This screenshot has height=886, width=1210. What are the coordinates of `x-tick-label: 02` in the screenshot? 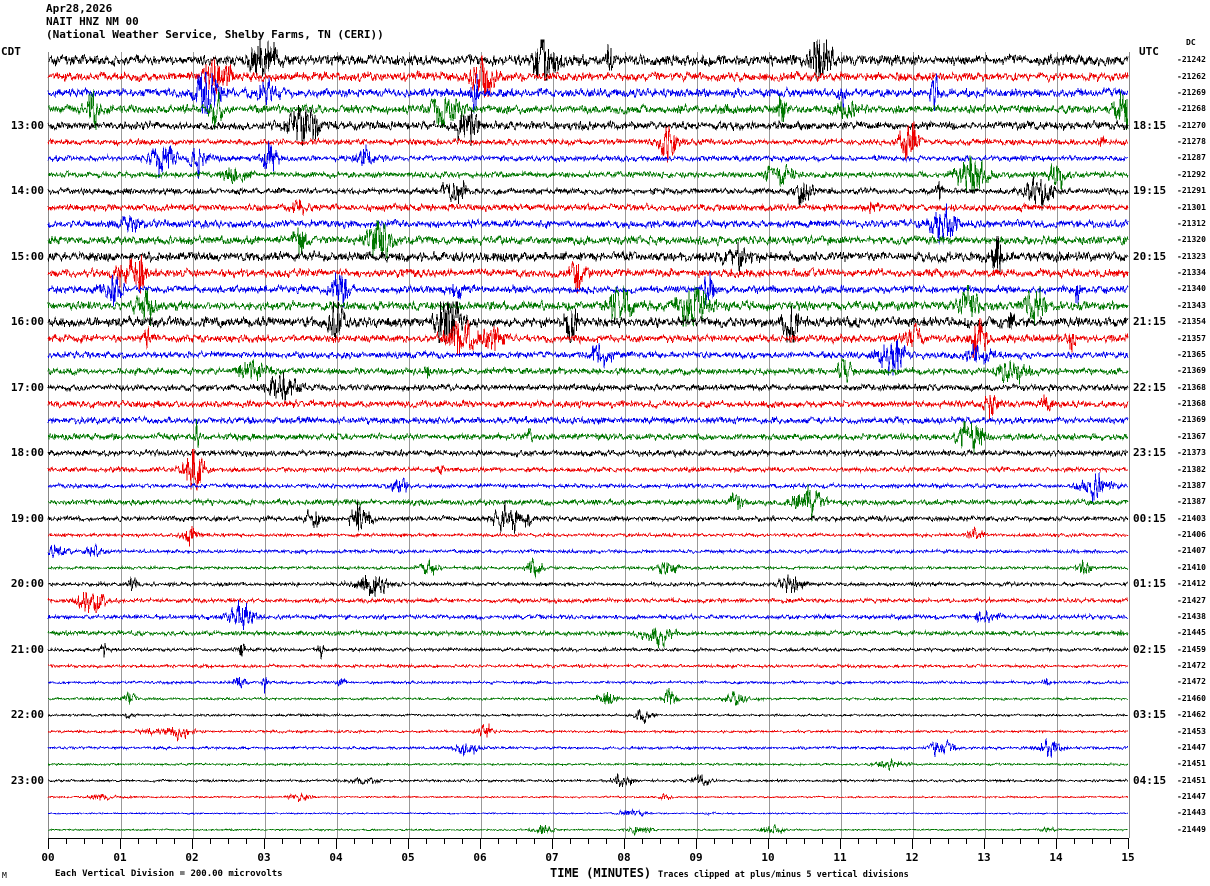 It's located at (192, 857).